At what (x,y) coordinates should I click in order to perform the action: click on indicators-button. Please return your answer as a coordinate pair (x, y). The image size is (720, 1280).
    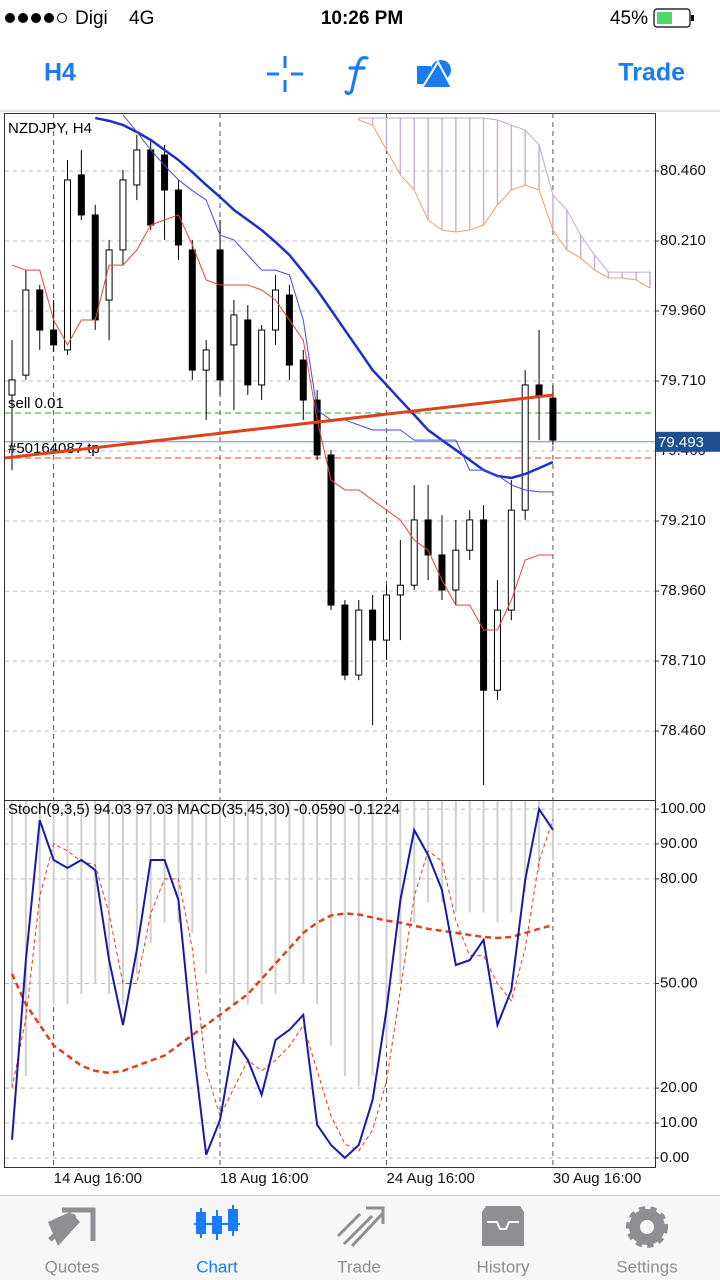
    Looking at the image, I should click on (356, 75).